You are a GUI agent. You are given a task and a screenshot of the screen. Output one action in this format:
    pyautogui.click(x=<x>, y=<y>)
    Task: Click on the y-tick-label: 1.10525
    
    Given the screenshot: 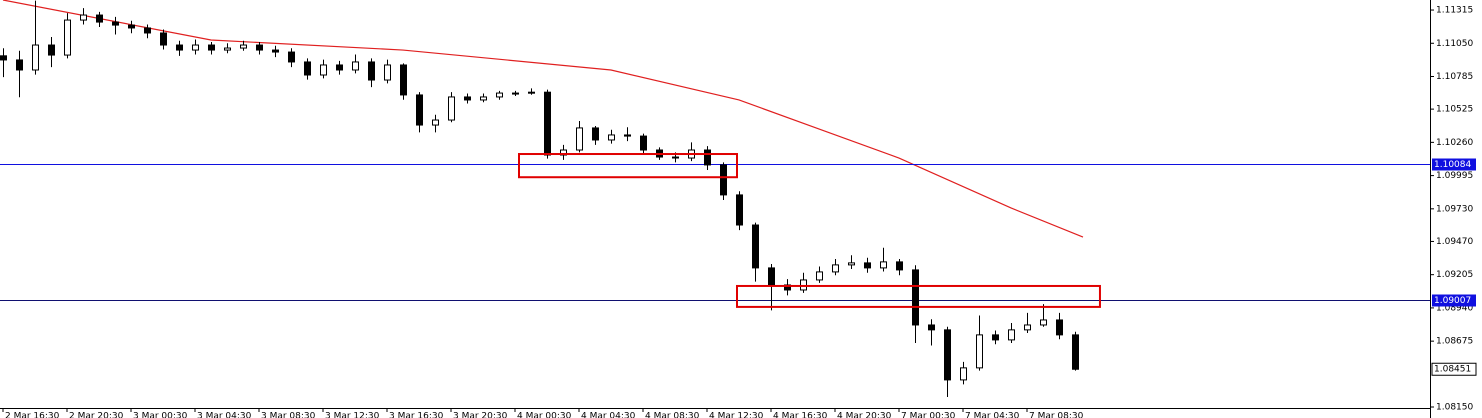 What is the action you would take?
    pyautogui.click(x=1454, y=110)
    